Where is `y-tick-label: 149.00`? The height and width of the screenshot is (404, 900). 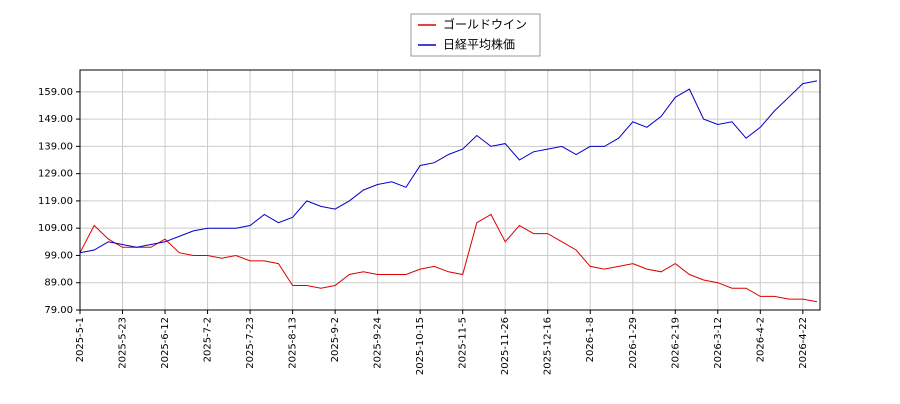
y-tick-label: 149.00 is located at coordinates (55, 119).